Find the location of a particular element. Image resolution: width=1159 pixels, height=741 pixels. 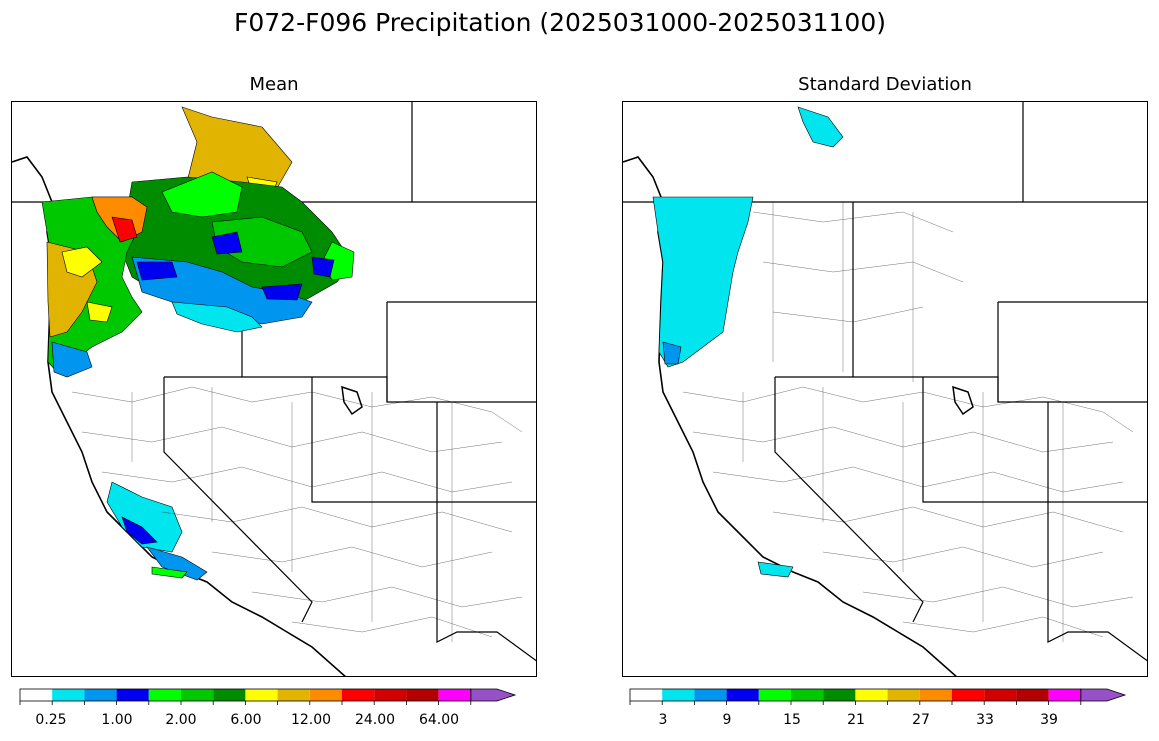

std-colorbar is located at coordinates (884, 708).